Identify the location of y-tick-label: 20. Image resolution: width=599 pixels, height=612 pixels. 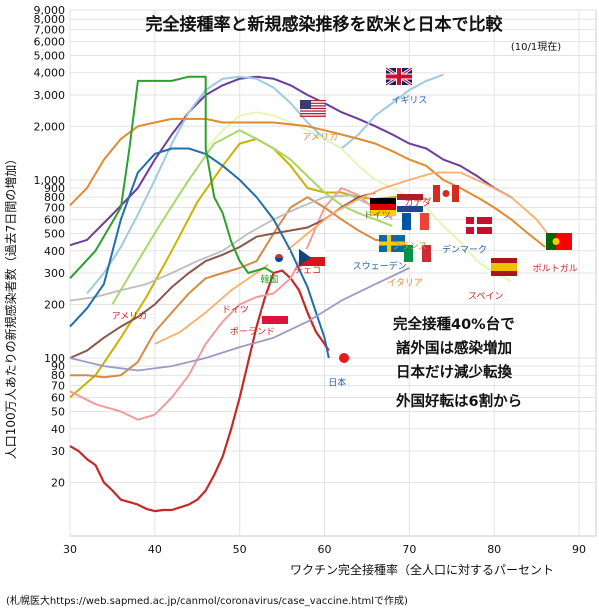
(58, 482).